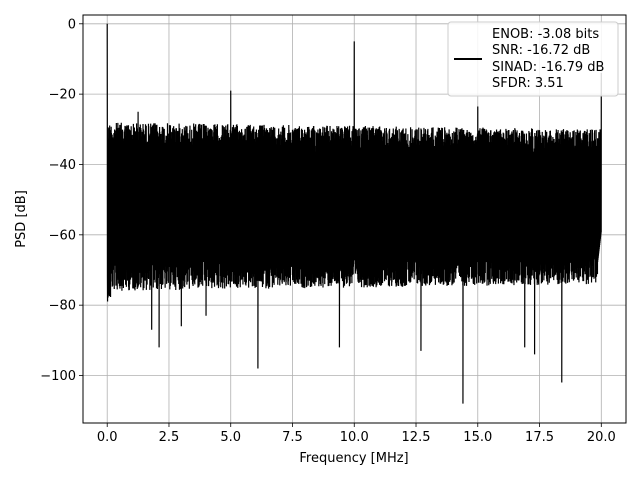  I want to click on x-tick-label: 0.0, so click(107, 437).